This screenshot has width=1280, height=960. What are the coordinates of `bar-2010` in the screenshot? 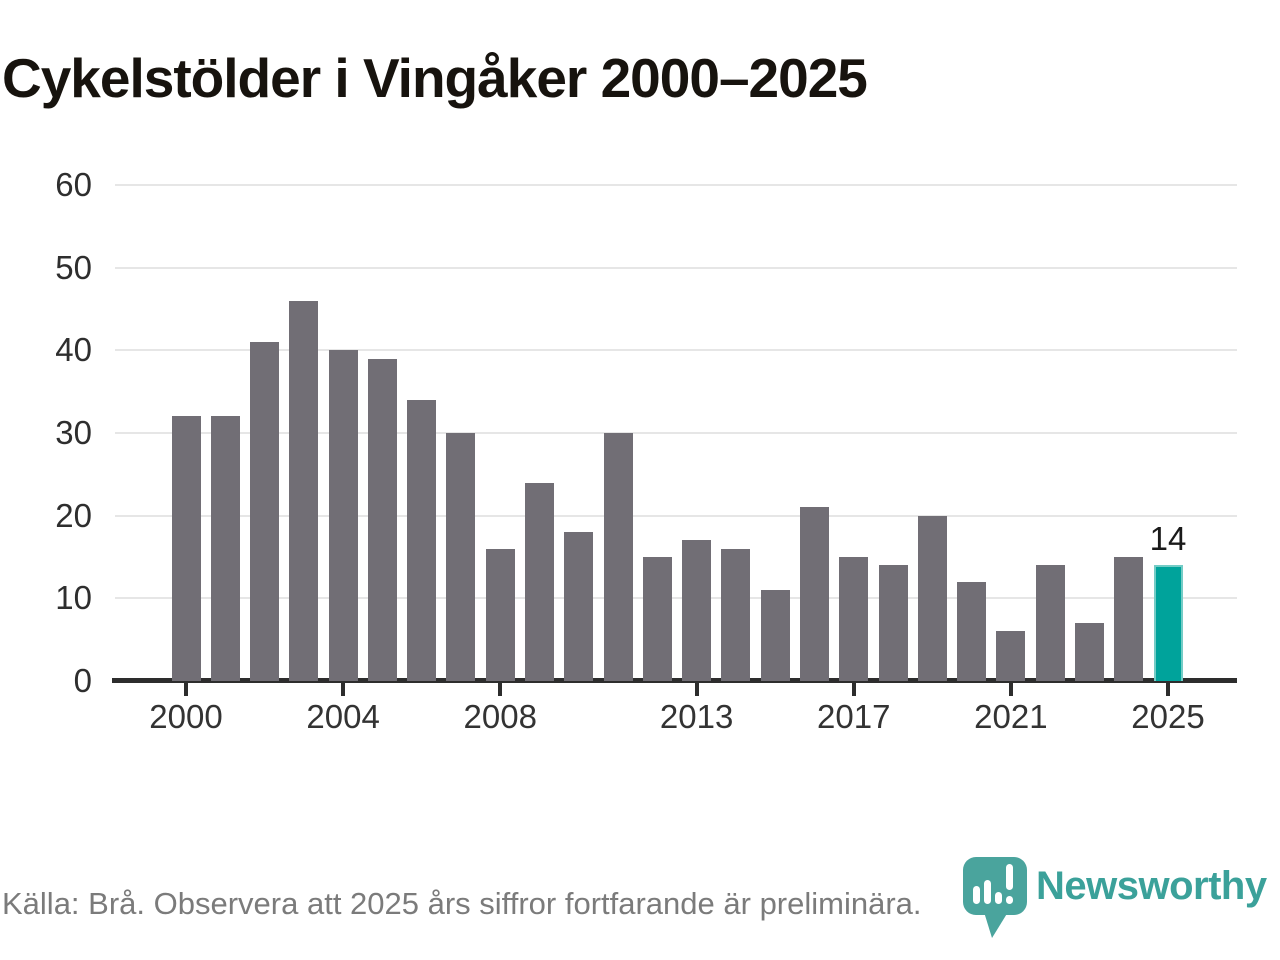 It's located at (579, 606).